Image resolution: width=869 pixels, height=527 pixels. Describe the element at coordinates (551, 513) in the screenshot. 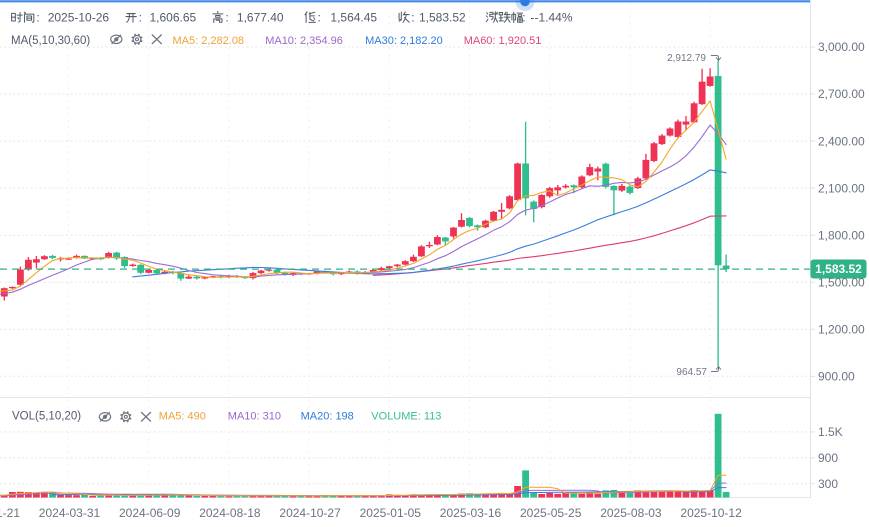

I see `svg-text: 2025-05-25` at that location.